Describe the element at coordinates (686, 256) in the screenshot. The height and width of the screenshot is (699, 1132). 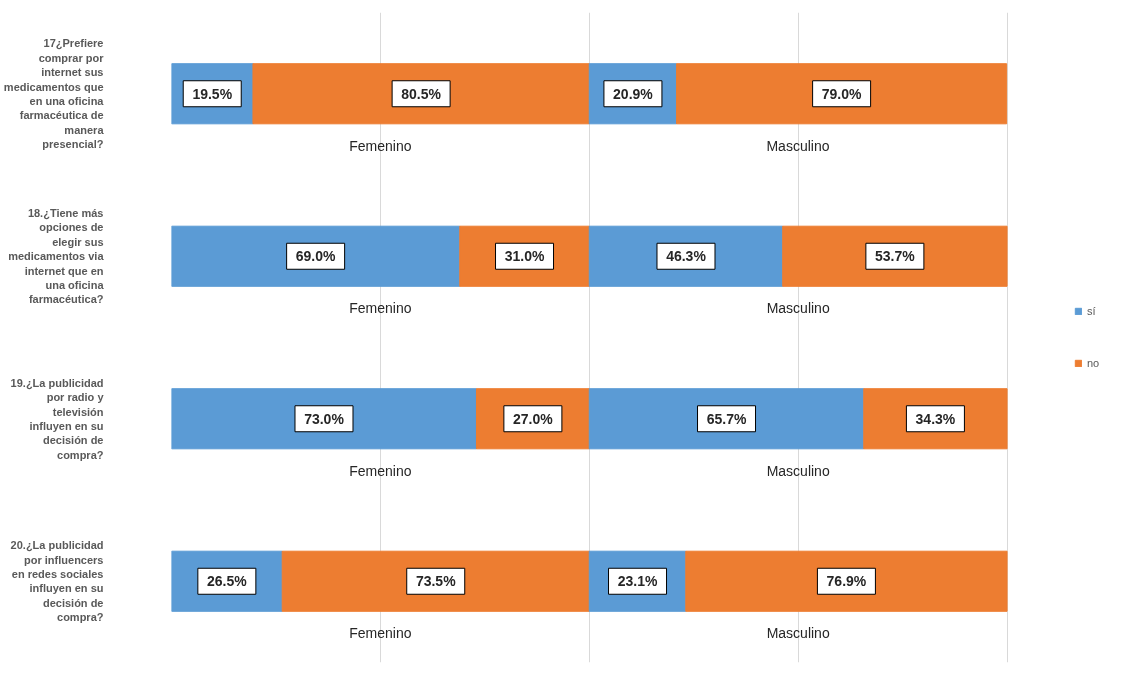
I see `data-label: 46.3%` at that location.